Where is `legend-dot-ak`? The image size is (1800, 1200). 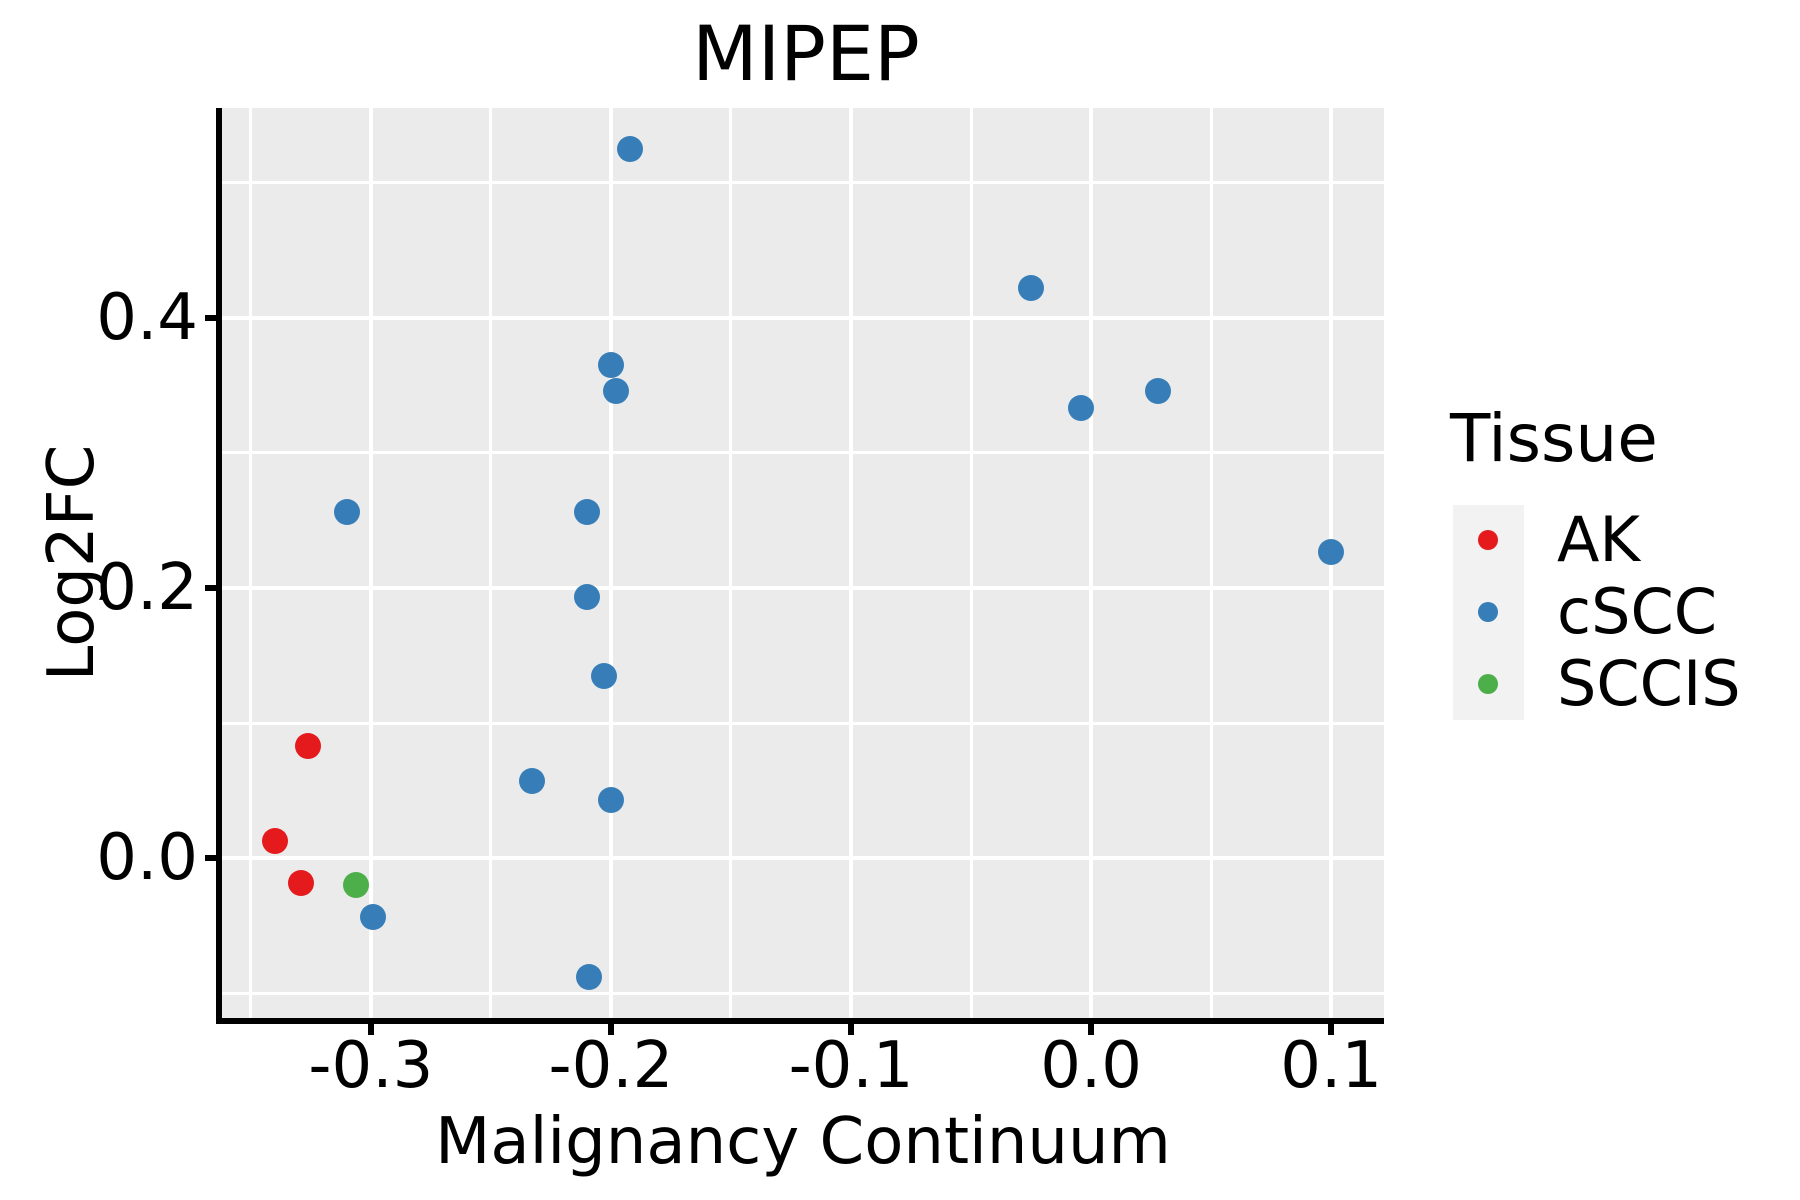 legend-dot-ak is located at coordinates (1488, 540).